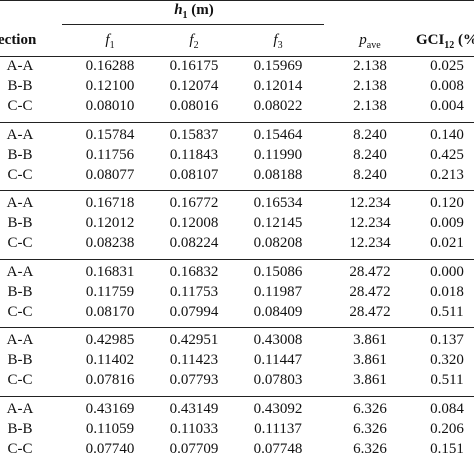 Image resolution: width=474 pixels, height=474 pixels. I want to click on value-cell: 0.140, so click(447, 134).